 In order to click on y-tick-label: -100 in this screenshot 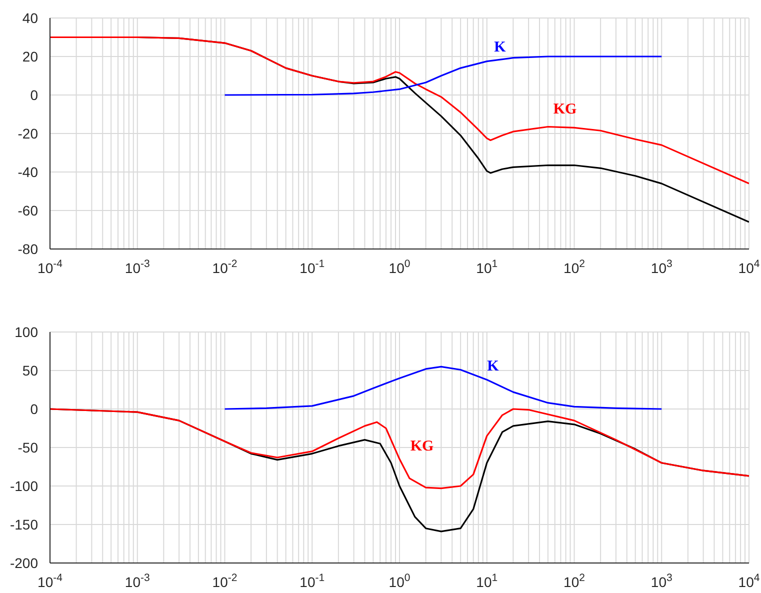, I will do `click(24, 486)`.